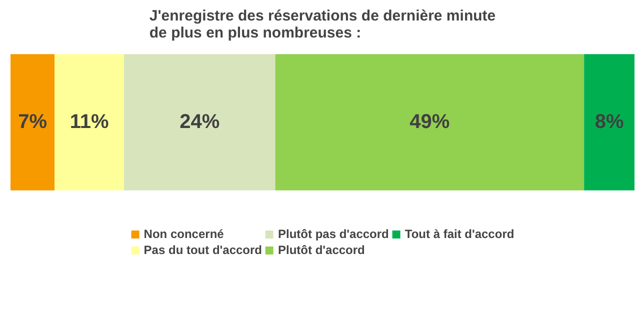 This screenshot has width=644, height=324. I want to click on legend-label: Plutôt d'accord, so click(321, 250).